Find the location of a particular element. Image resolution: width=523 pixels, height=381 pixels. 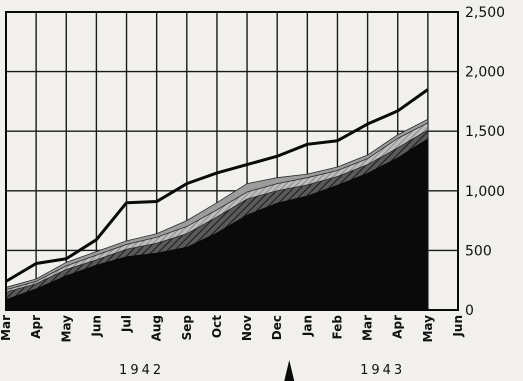

x-tick-label: Jan is located at coordinates (307, 326).